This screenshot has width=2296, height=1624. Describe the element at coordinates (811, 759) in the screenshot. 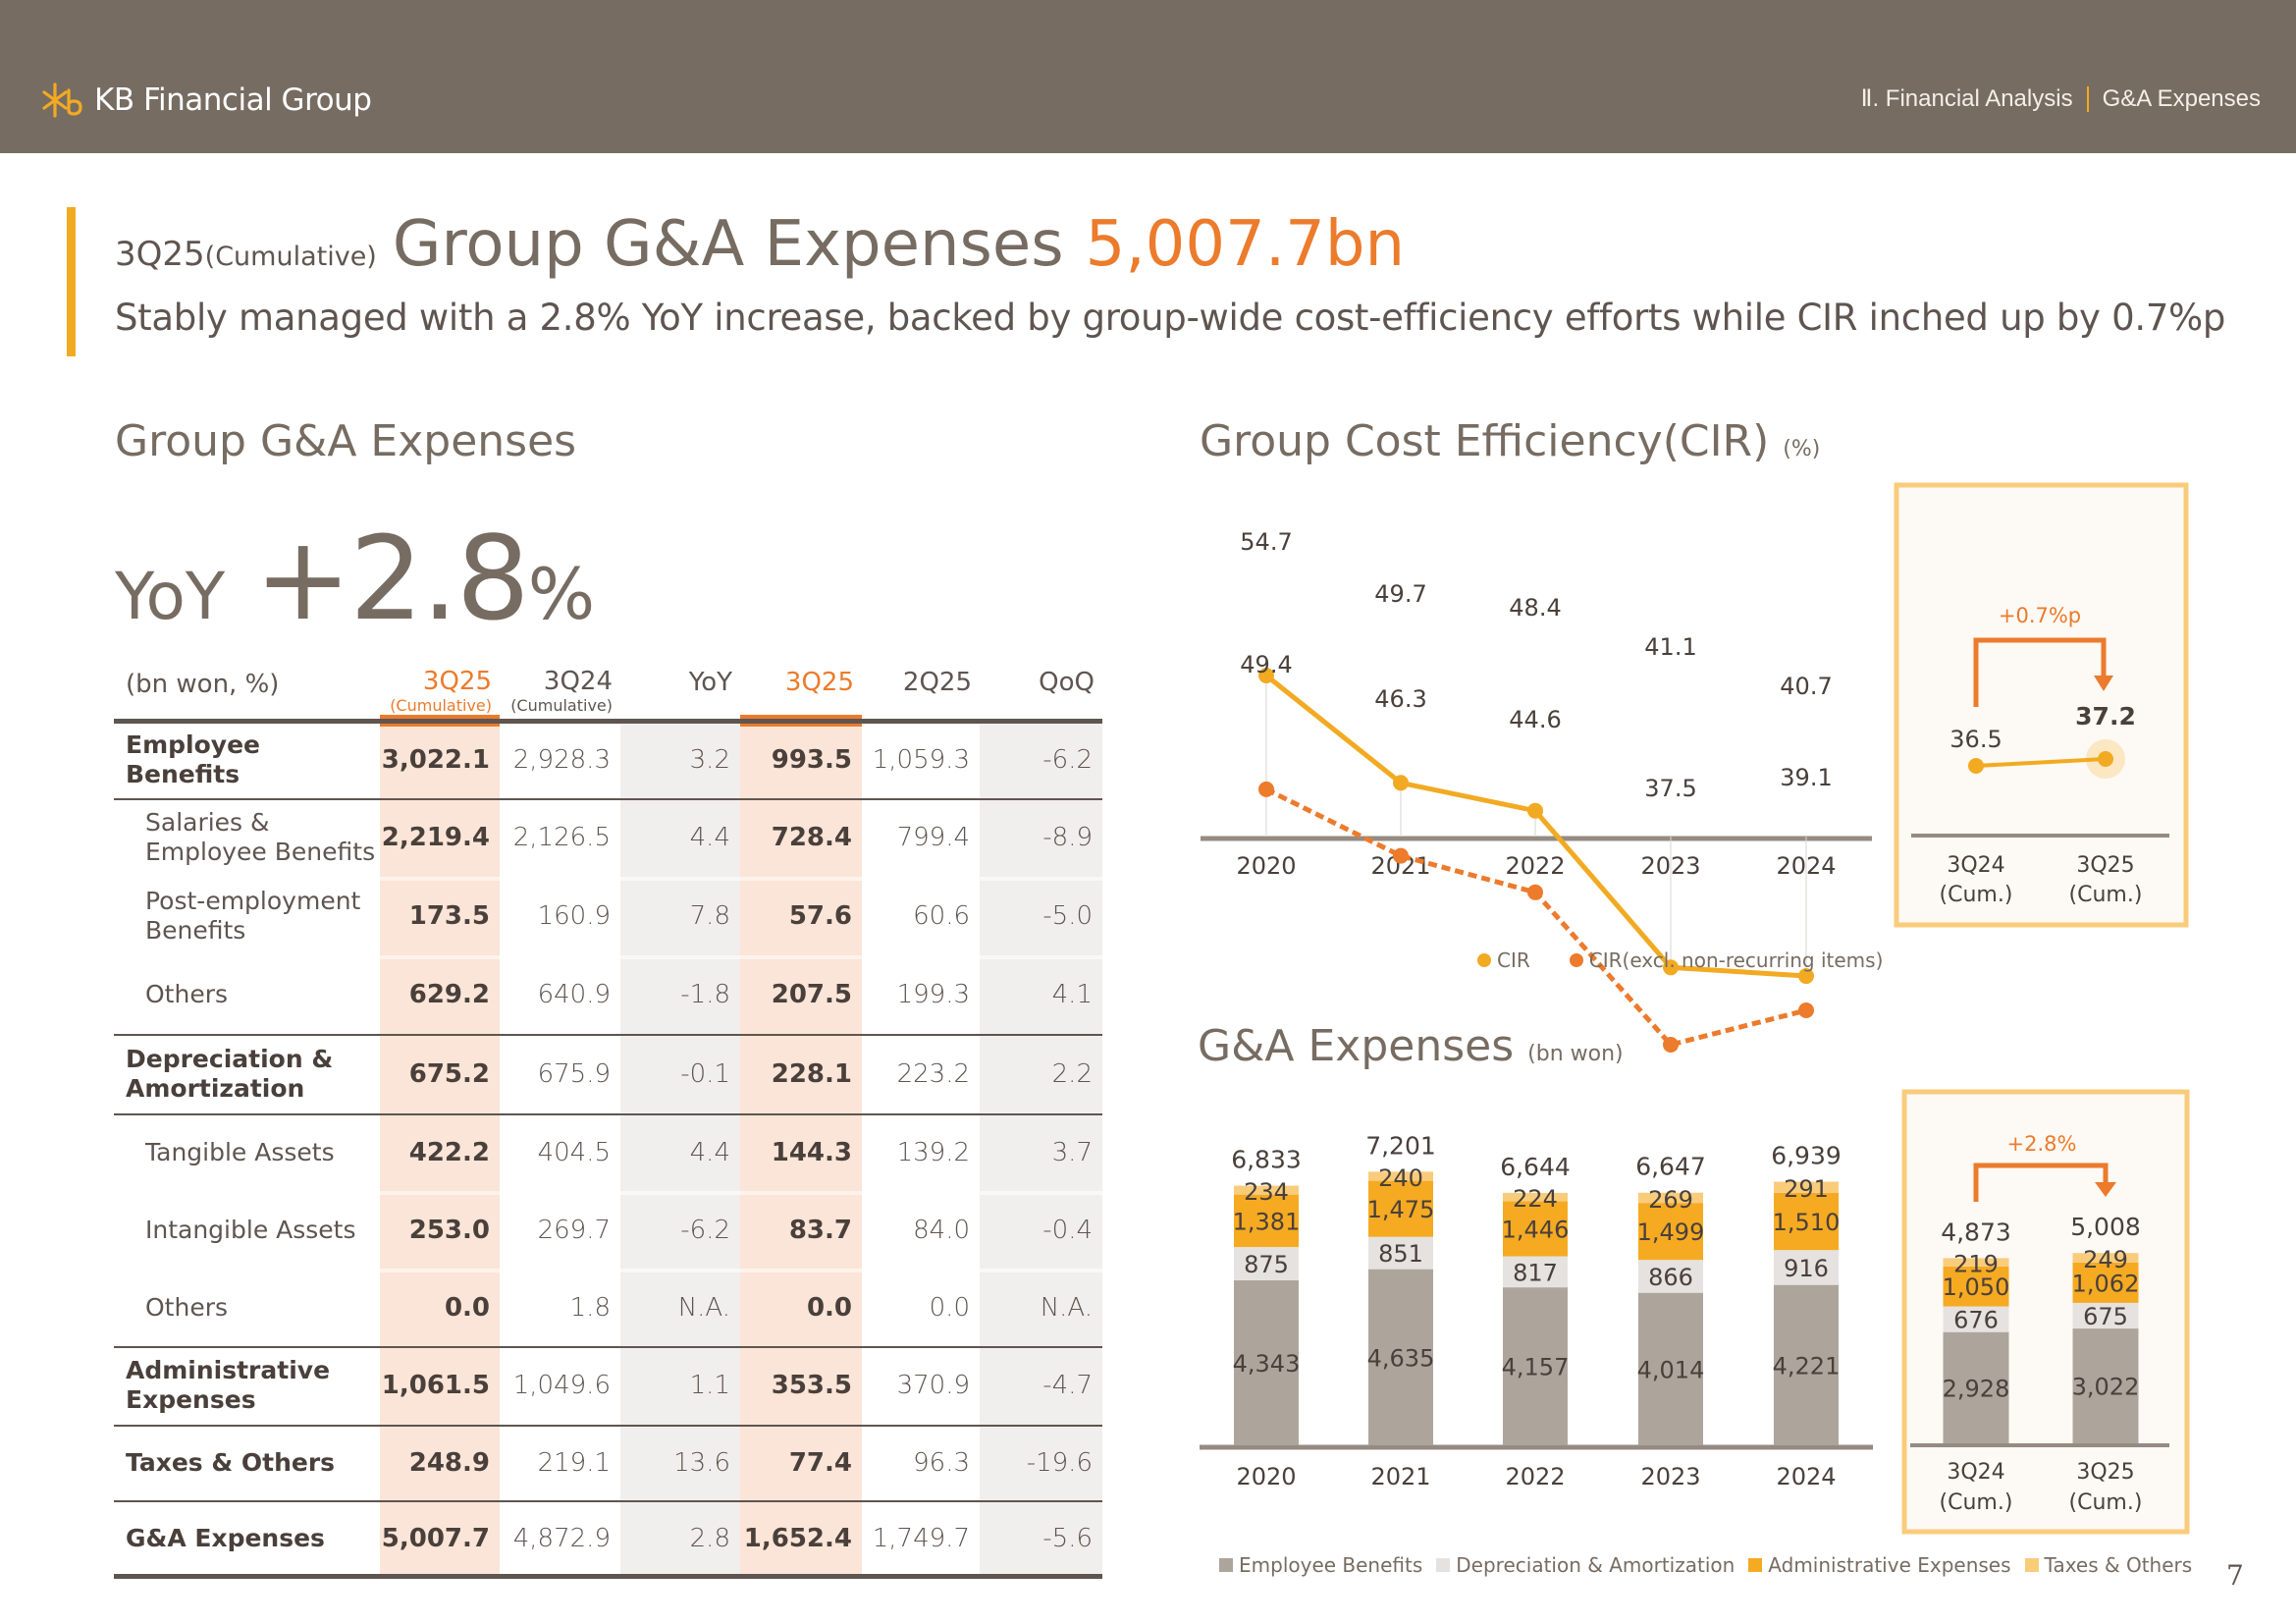

I see `table-cell: 993.5` at that location.